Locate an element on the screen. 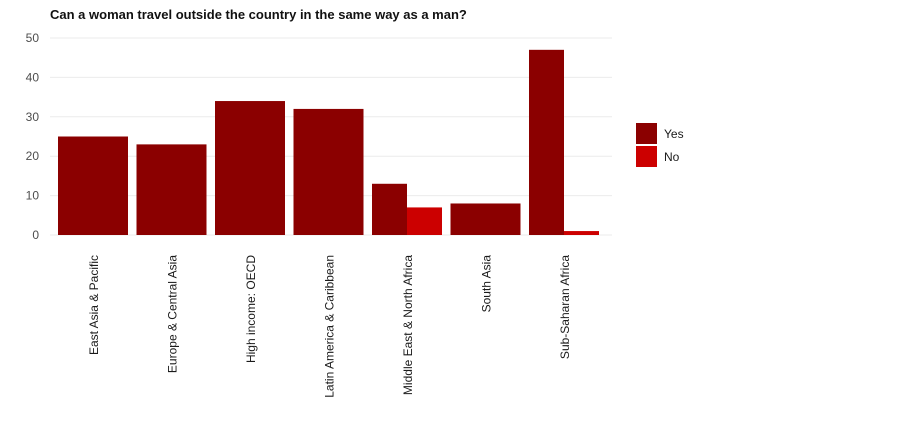  y-tick-label: 40 is located at coordinates (33, 77).